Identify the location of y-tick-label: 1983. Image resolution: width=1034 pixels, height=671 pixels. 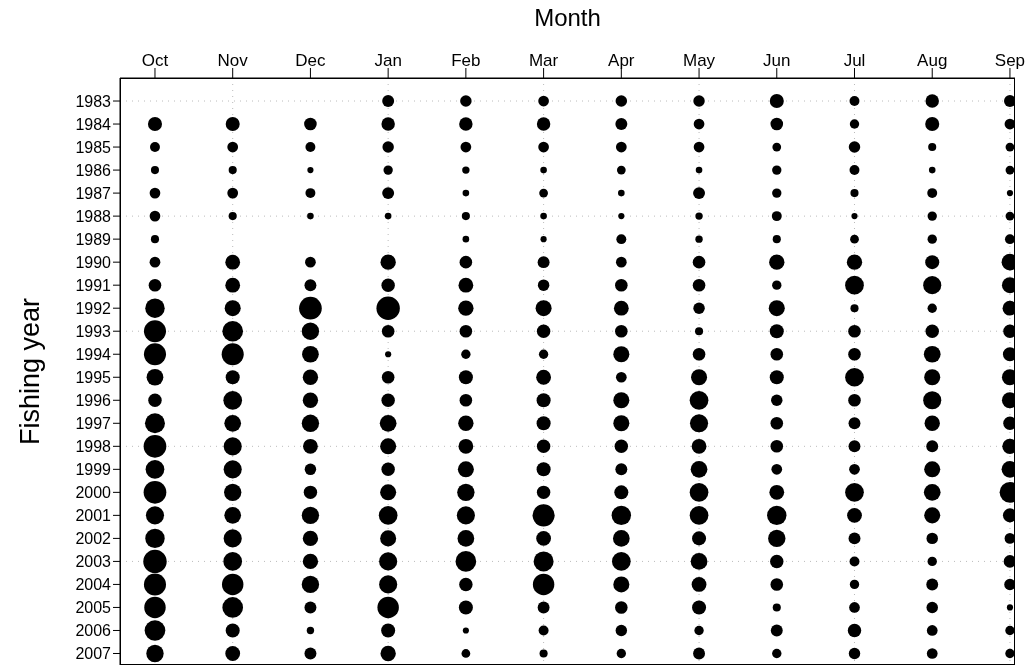
(93, 101).